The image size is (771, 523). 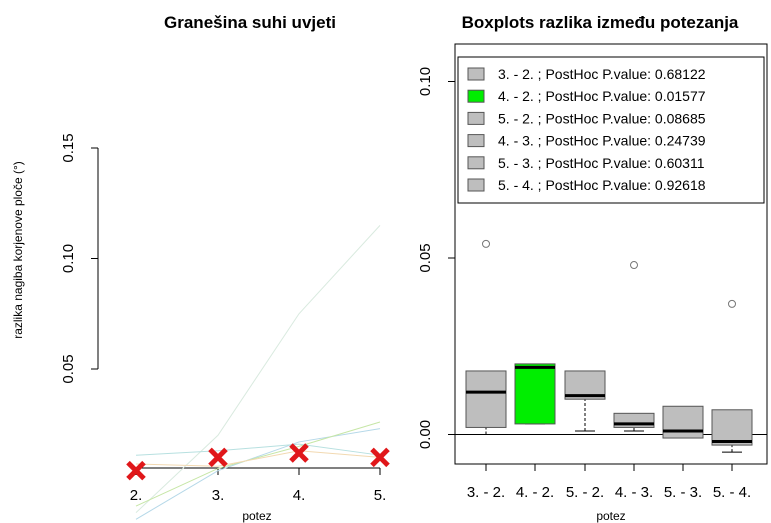 What do you see at coordinates (602, 96) in the screenshot?
I see `legend-label: 4. - 2. ; PostHoc P.value: 0.01577` at bounding box center [602, 96].